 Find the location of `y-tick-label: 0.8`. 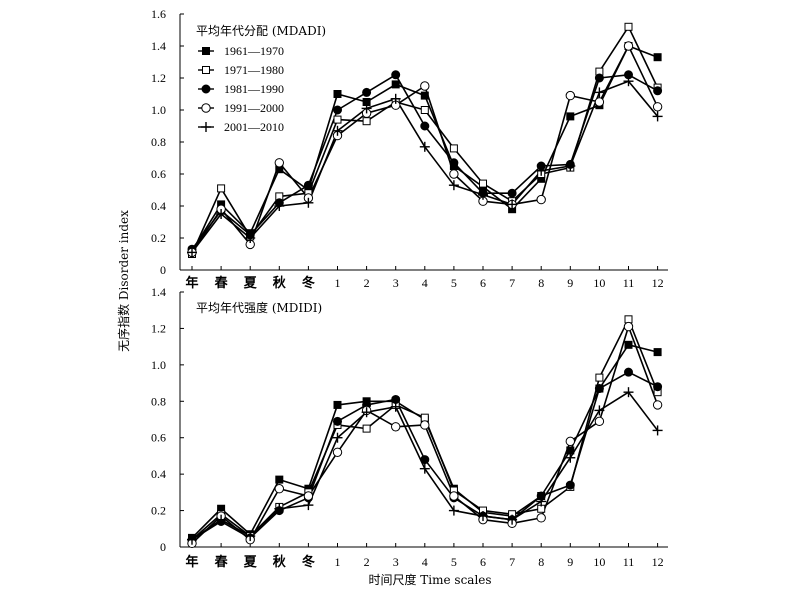

y-tick-label: 0.8 is located at coordinates (158, 401).